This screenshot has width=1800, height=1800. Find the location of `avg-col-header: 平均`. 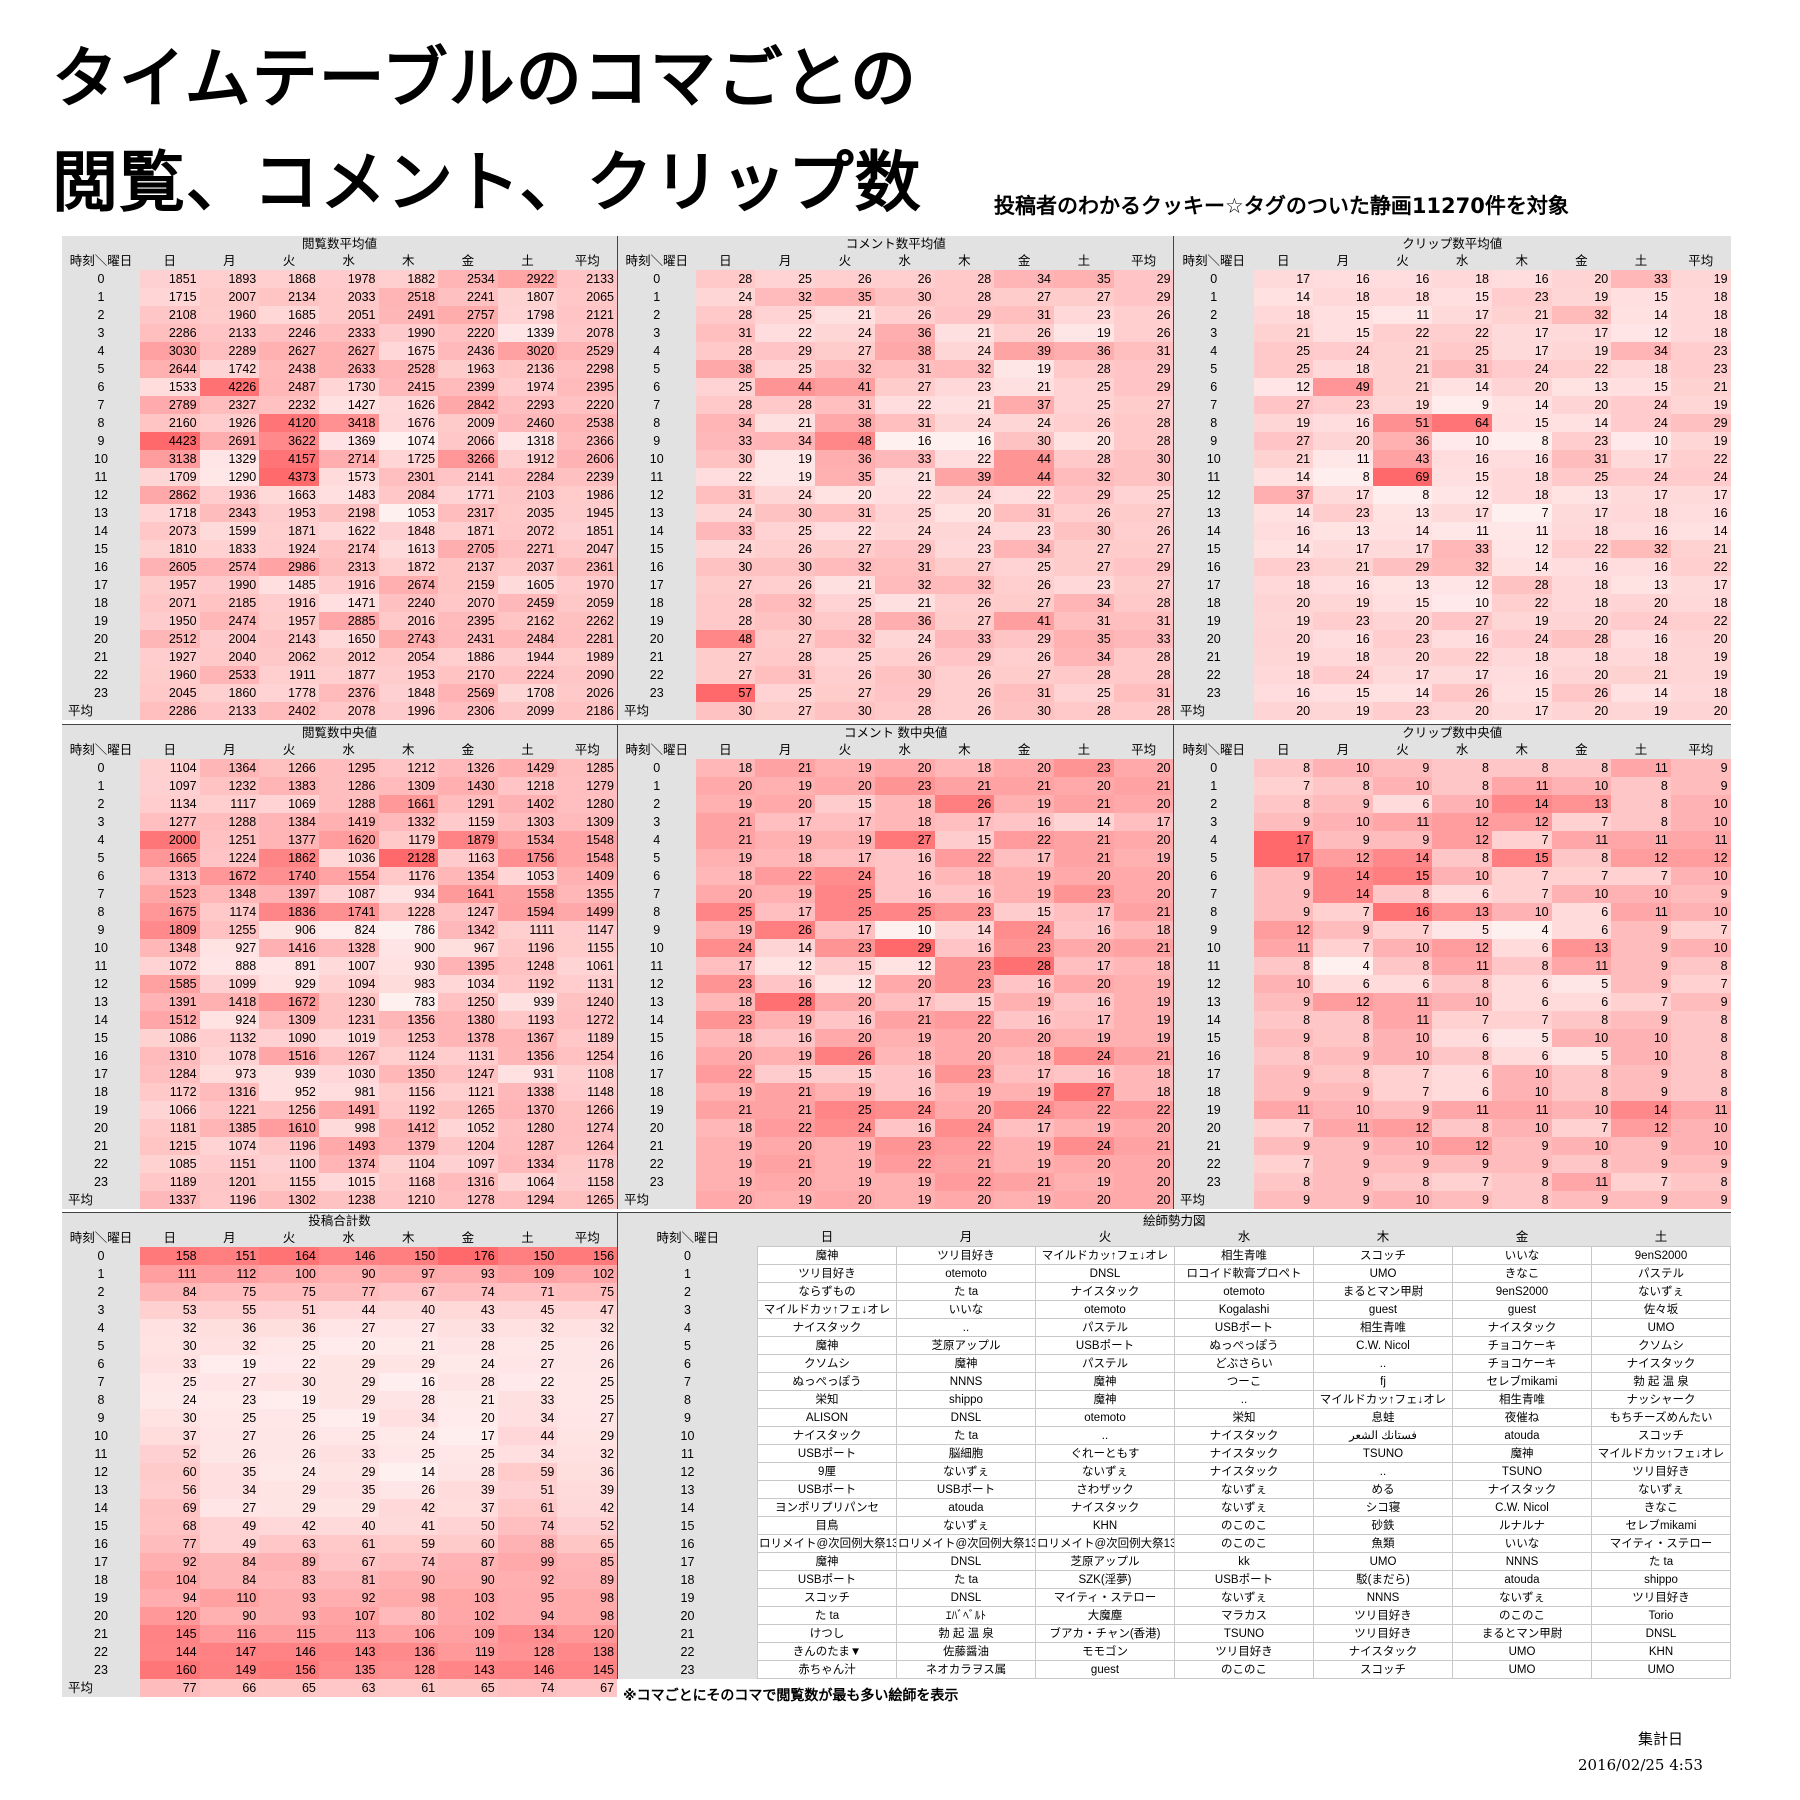

avg-col-header: 平均 is located at coordinates (1700, 261).